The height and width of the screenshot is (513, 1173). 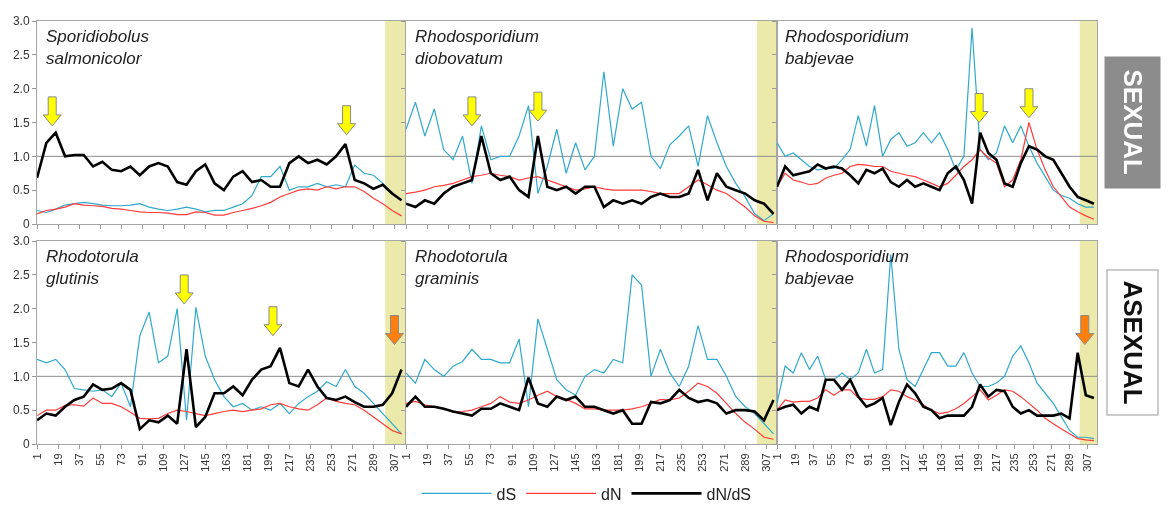 I want to click on text: Rhodosporidium diobovatum, so click(x=477, y=48).